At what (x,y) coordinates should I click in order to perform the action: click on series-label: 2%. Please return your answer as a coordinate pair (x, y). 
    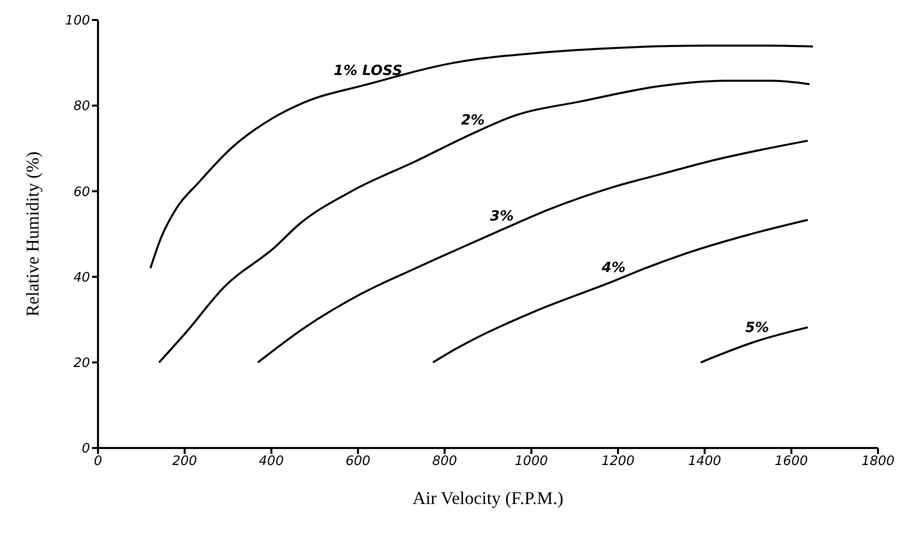
    Looking at the image, I should click on (472, 120).